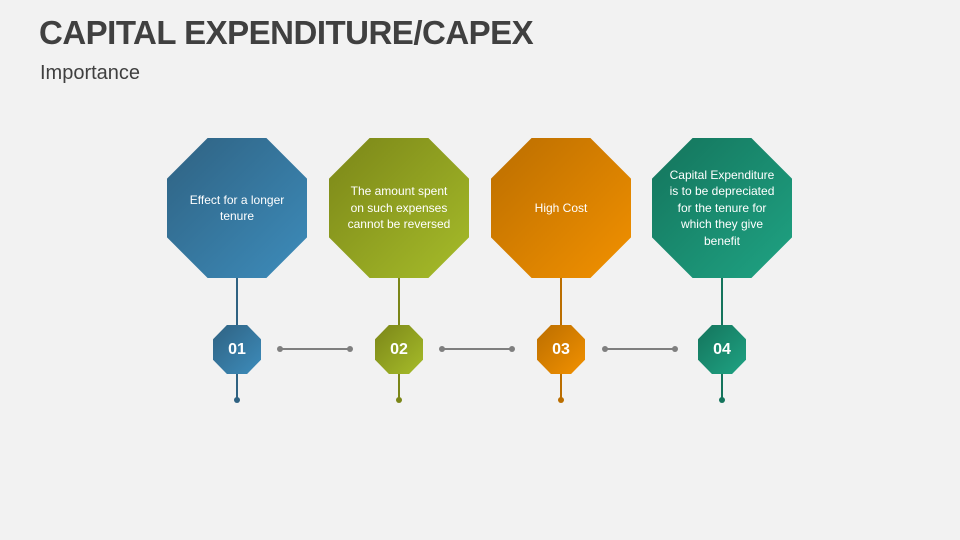 This screenshot has width=960, height=540. What do you see at coordinates (561, 208) in the screenshot?
I see `step-card: High Cost` at bounding box center [561, 208].